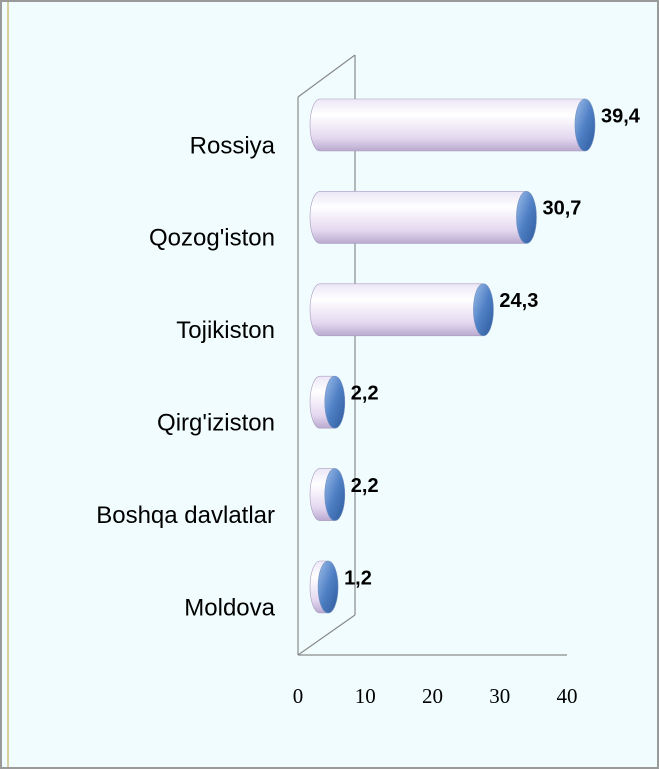 This screenshot has width=659, height=769. What do you see at coordinates (216, 423) in the screenshot?
I see `category-label: Qirg'iziston` at bounding box center [216, 423].